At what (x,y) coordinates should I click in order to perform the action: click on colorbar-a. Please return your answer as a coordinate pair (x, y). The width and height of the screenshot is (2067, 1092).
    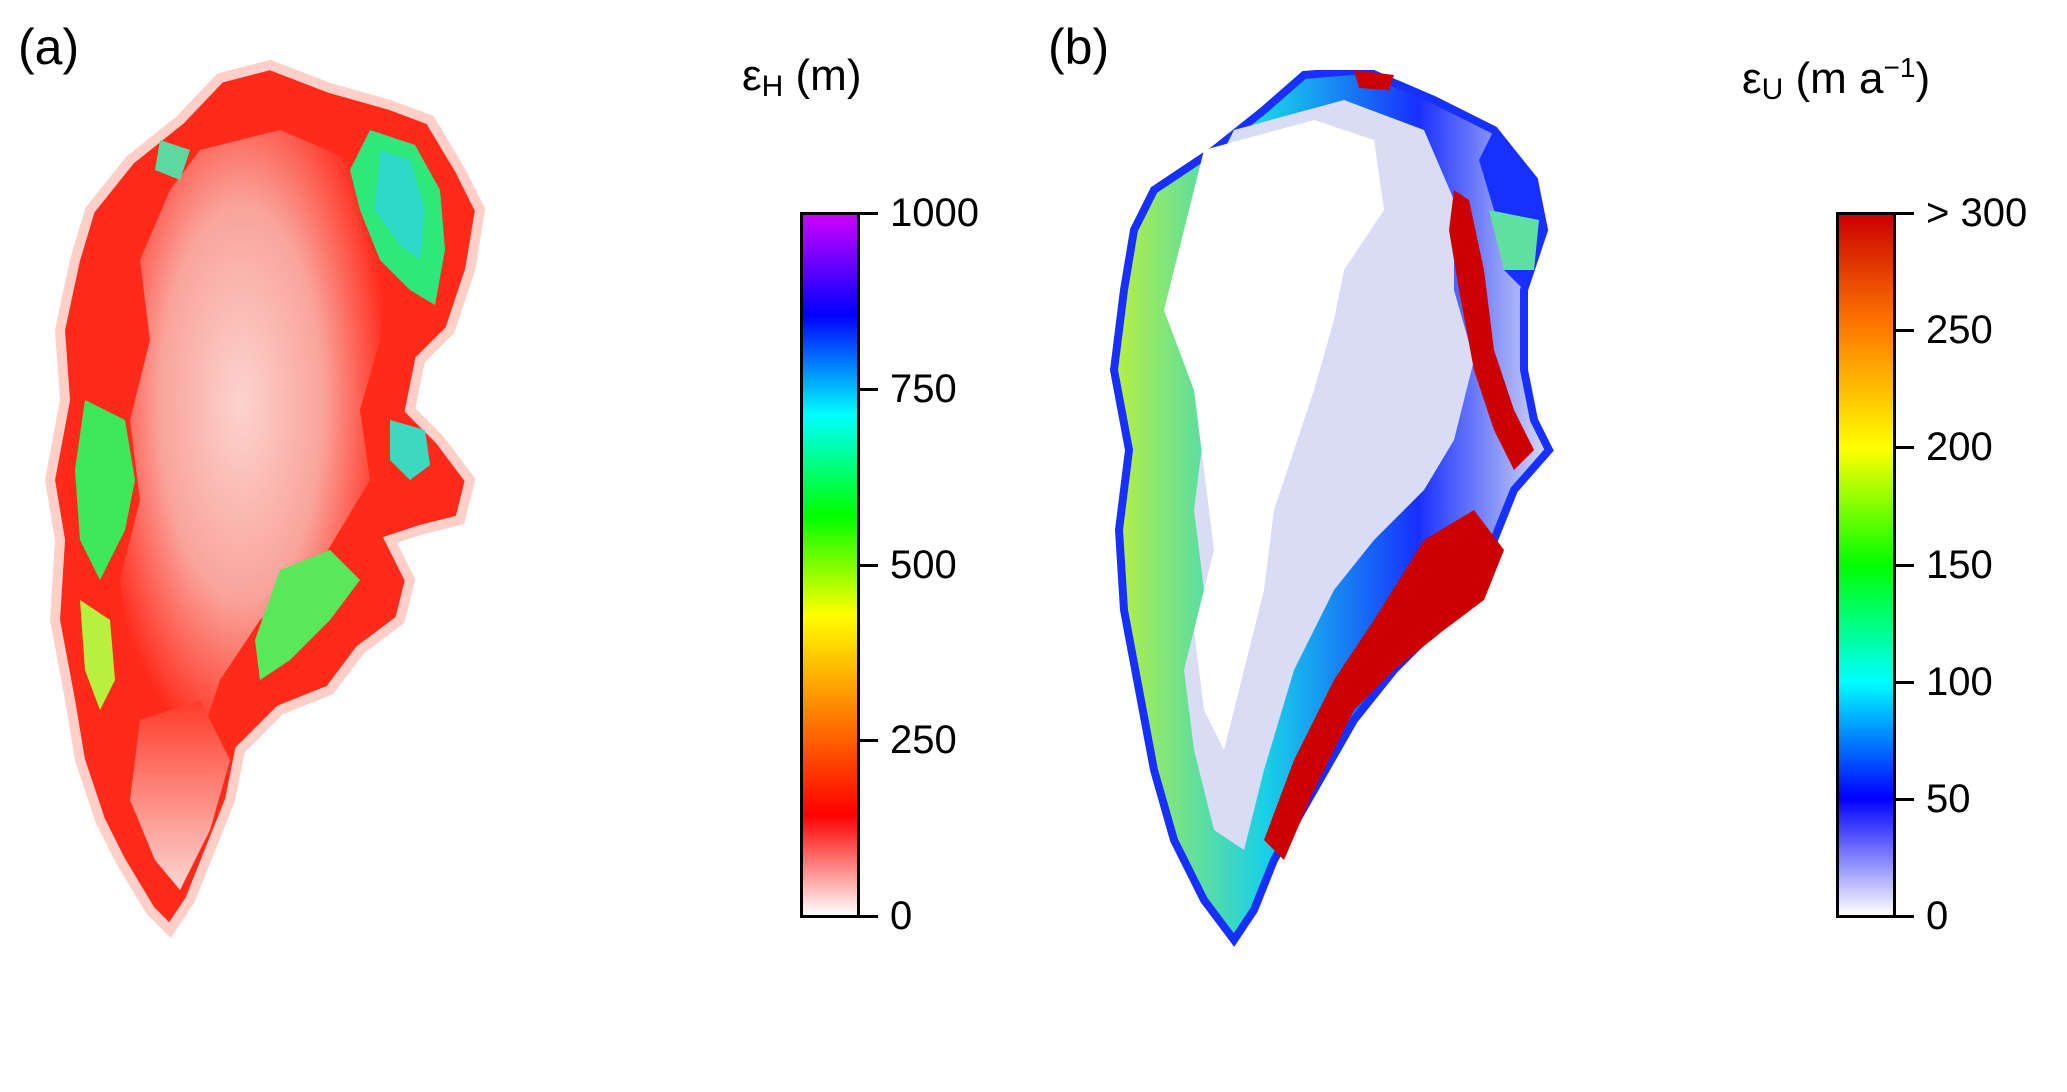
    Looking at the image, I should click on (830, 565).